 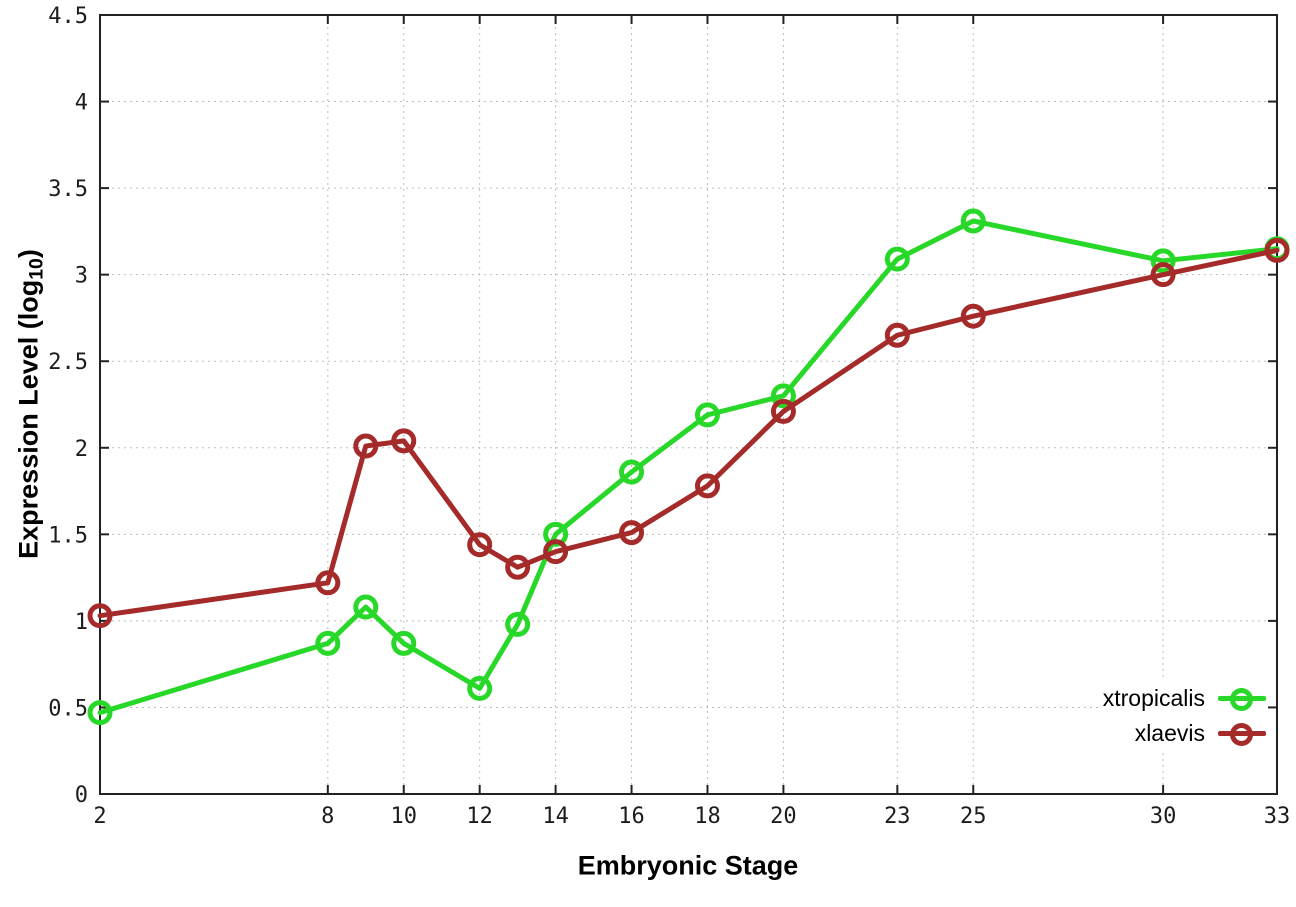 I want to click on legend-item-xlaevis: xlaevis, so click(x=1200, y=733).